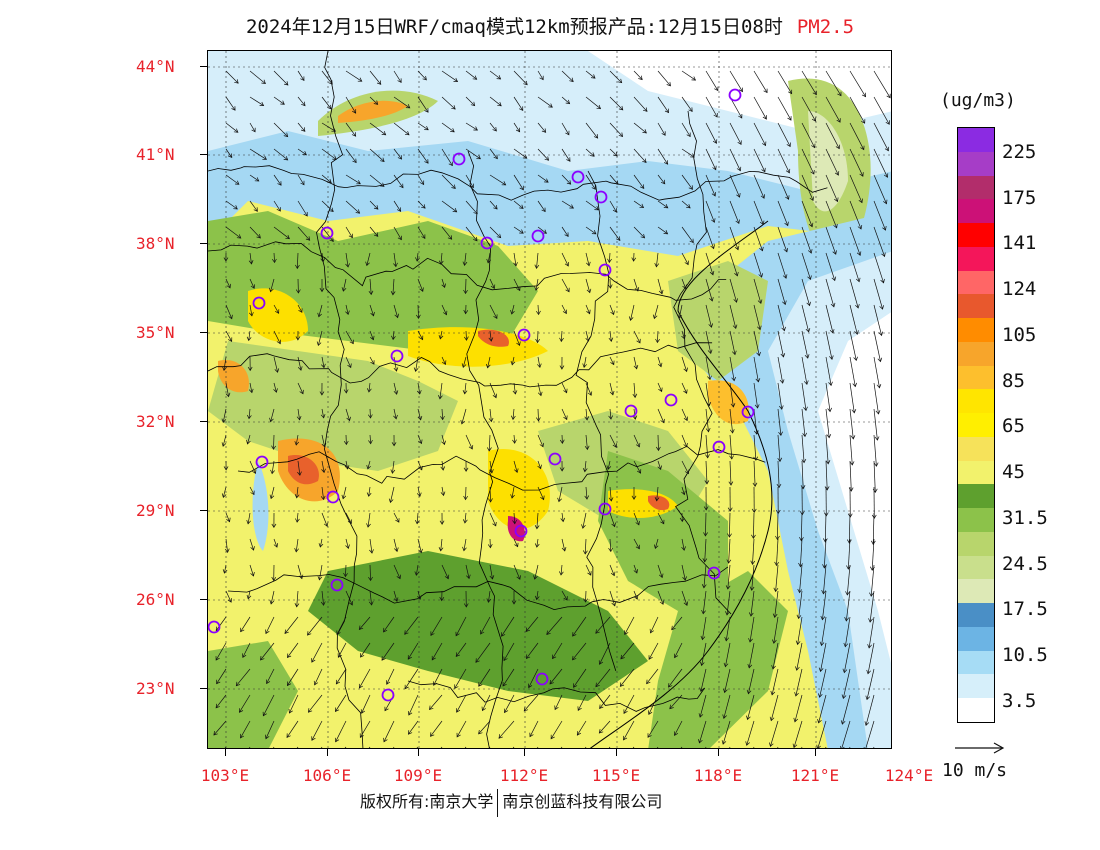 The image size is (1100, 850). I want to click on lon-label-103: 103°E, so click(225, 775).